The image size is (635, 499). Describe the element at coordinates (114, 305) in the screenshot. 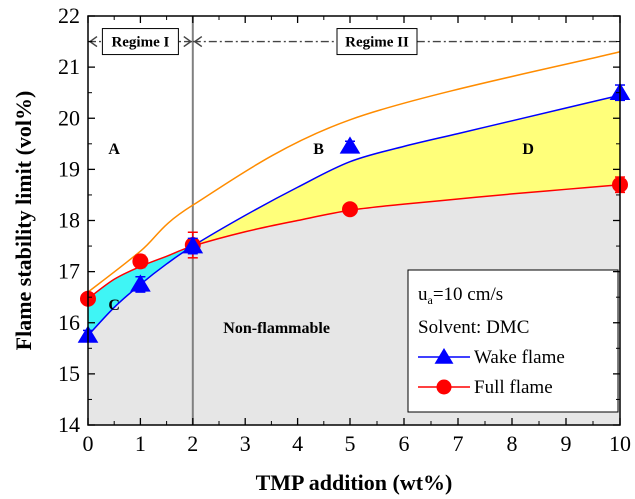

I see `region-label: C` at that location.